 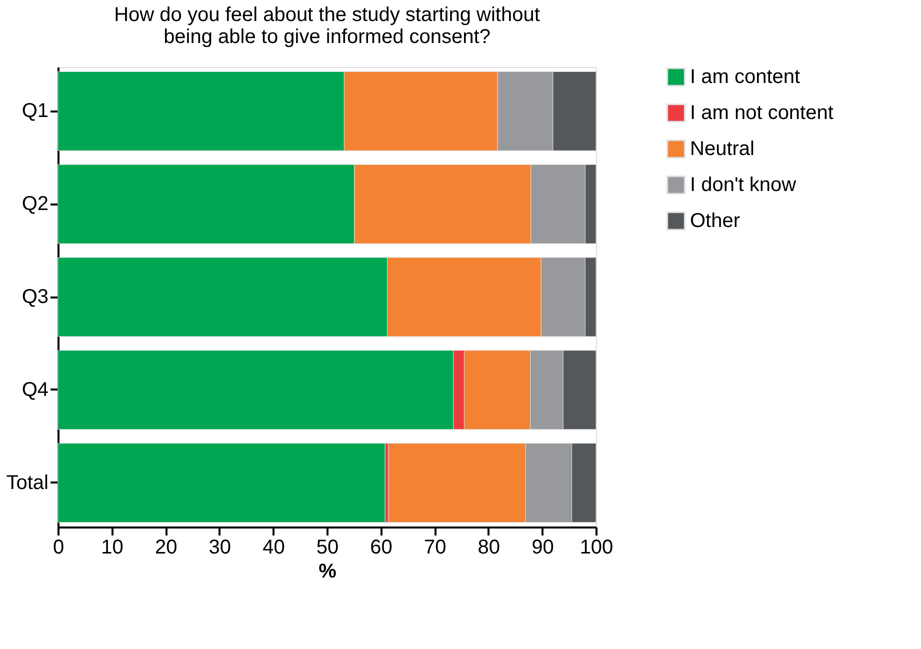 What do you see at coordinates (35, 204) in the screenshot?
I see `y-tick-label: Q2` at bounding box center [35, 204].